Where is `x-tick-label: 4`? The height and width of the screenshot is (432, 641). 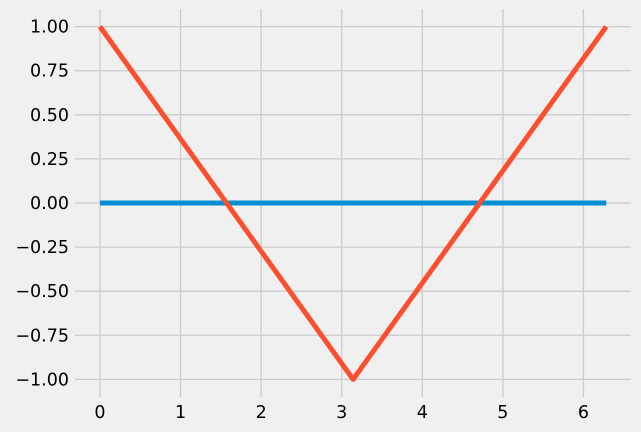
x-tick-label: 4 is located at coordinates (422, 413).